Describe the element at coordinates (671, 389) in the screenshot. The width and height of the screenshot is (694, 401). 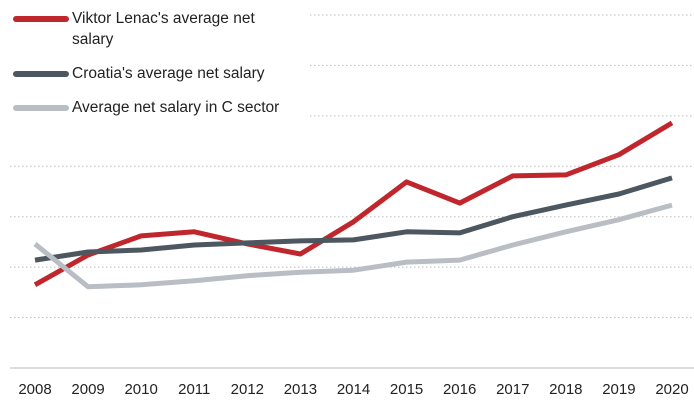
I see `x-tick-label: 2020` at that location.